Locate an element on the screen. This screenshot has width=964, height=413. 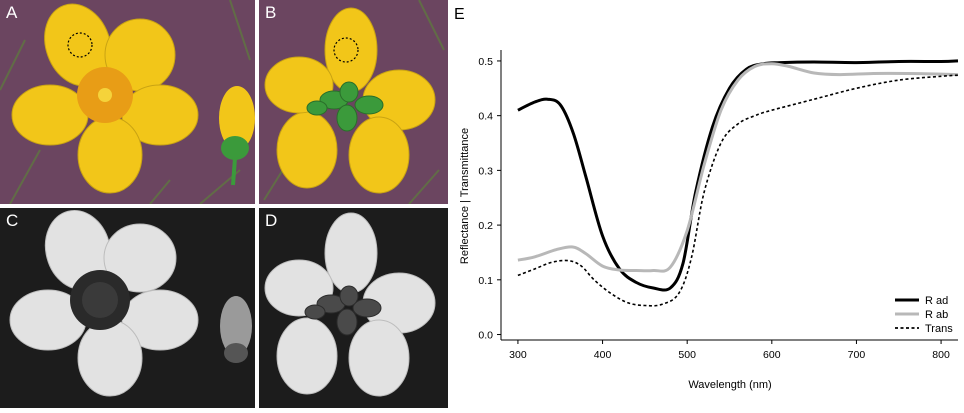
x-axis-label: Wavelength (nm) is located at coordinates (729, 385).